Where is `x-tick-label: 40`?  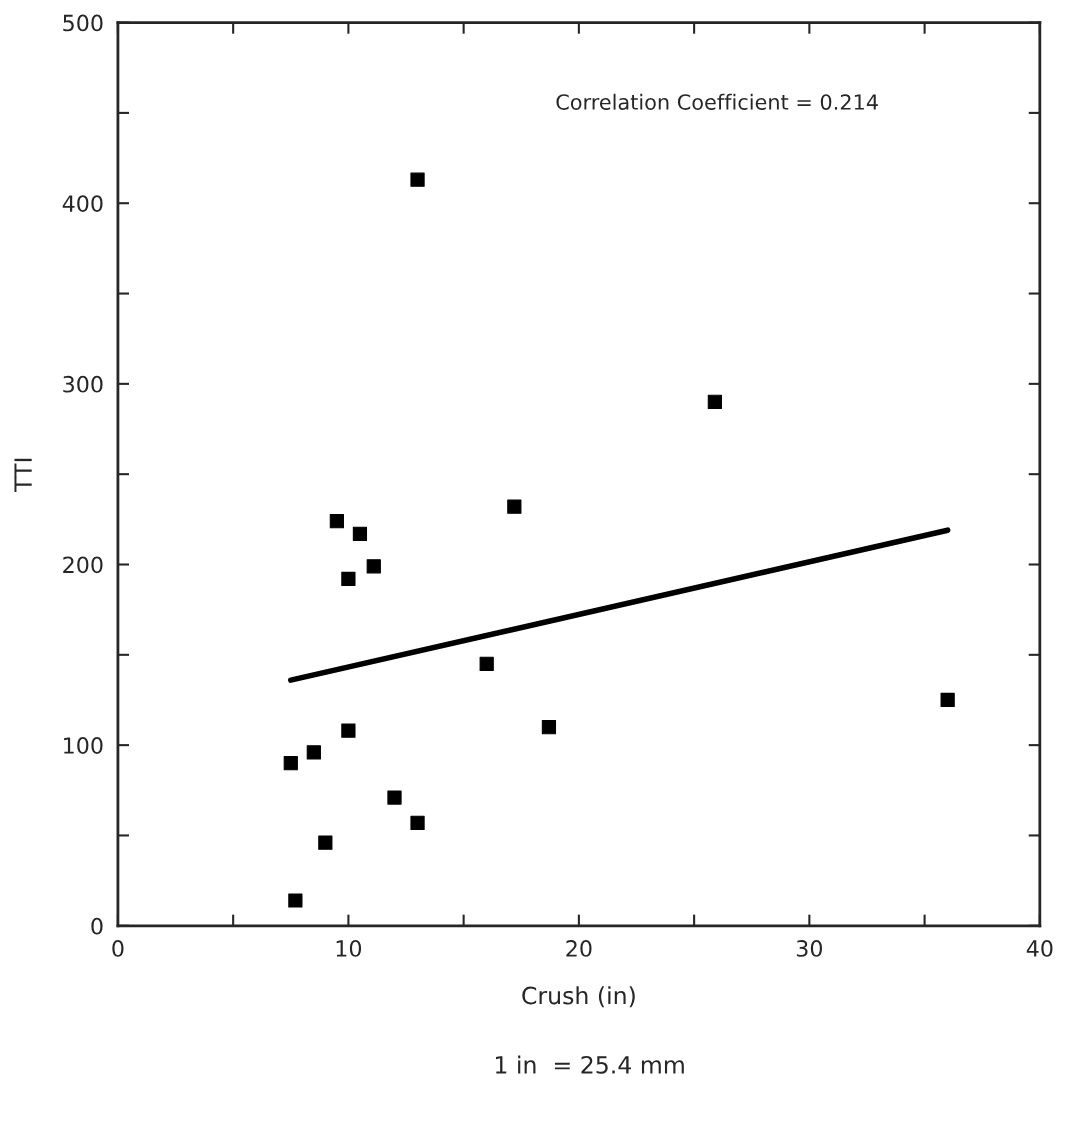
x-tick-label: 40 is located at coordinates (1039, 948).